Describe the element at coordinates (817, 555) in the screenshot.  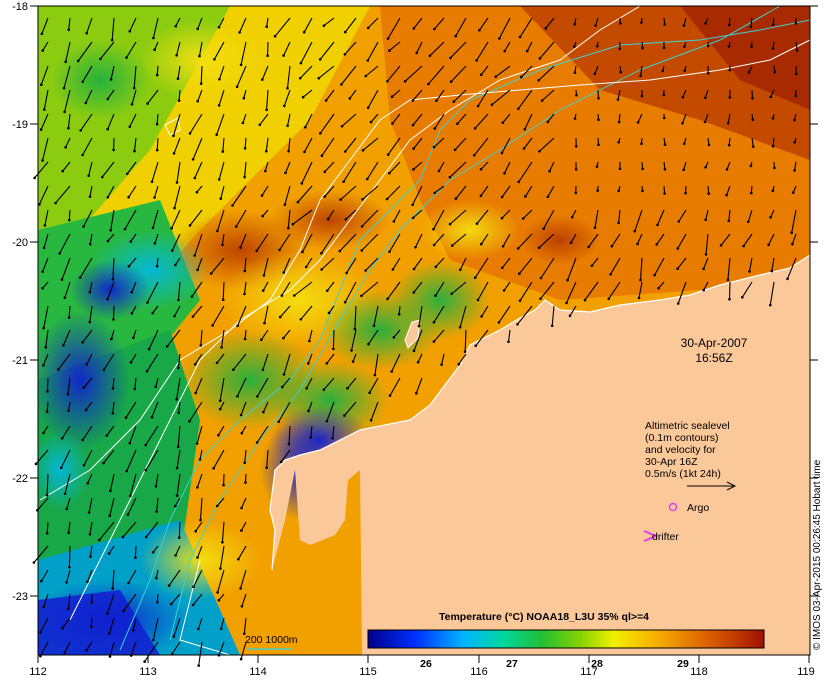
I see `credit-text: © IMOS 03-Apr-2015 00:26:45 Hobart time` at that location.